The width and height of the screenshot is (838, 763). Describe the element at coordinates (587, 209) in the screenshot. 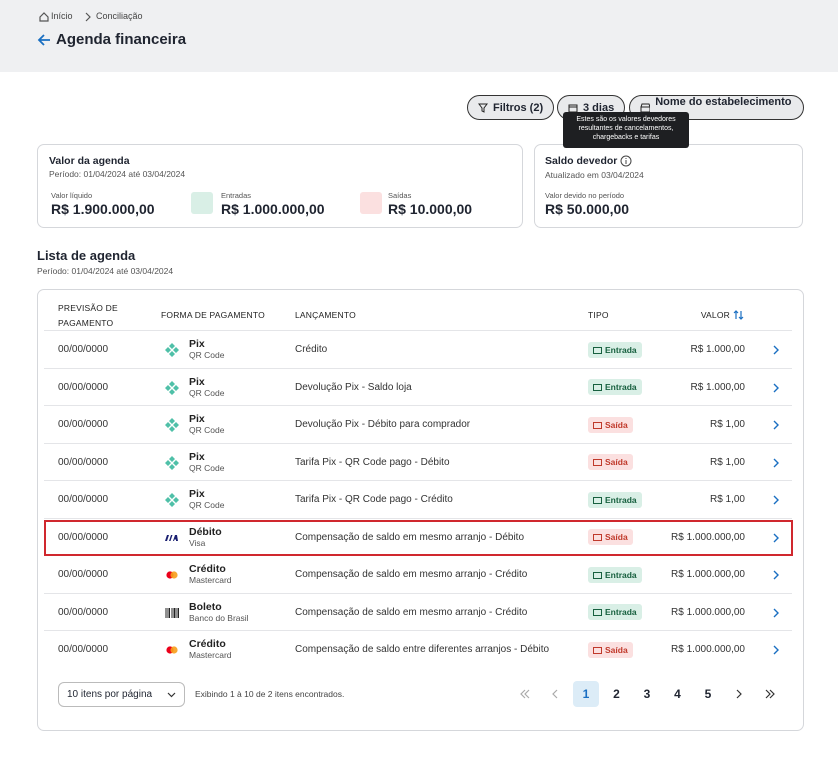

I see `debt-value: R$ 50.000,00` at that location.